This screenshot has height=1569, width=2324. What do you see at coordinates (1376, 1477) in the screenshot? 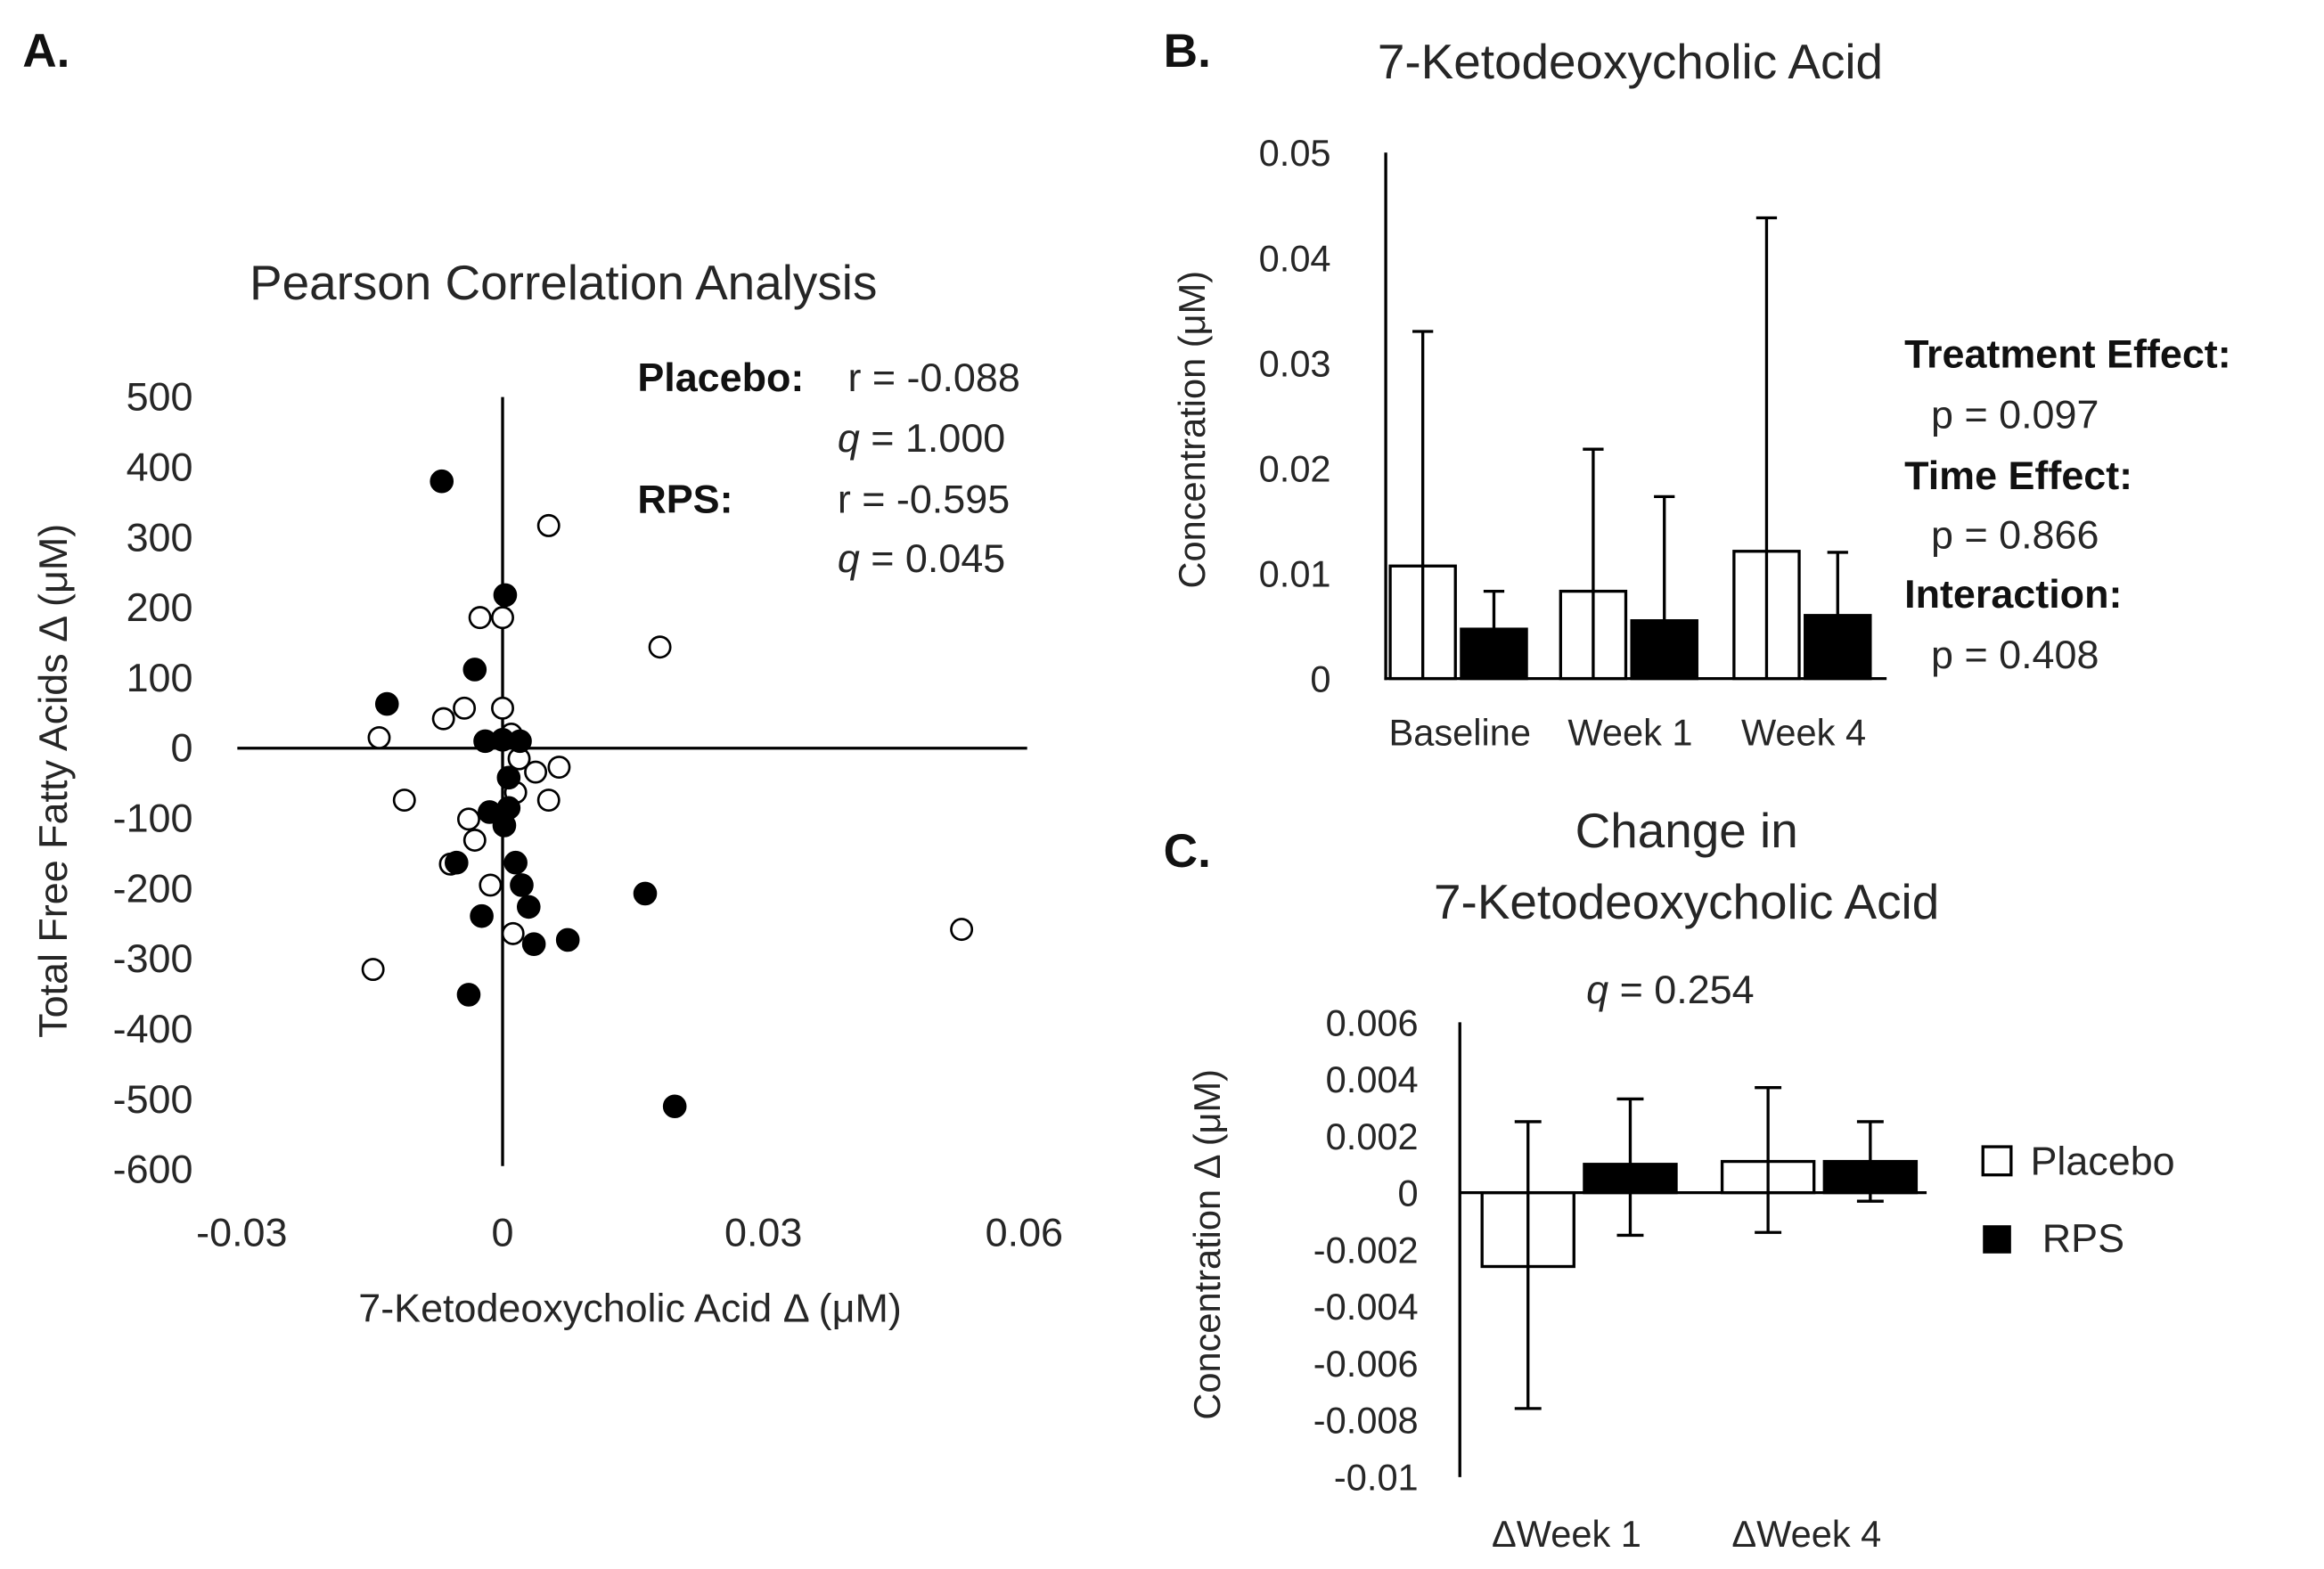
I see `y-tick-label: -0.01` at bounding box center [1376, 1477].